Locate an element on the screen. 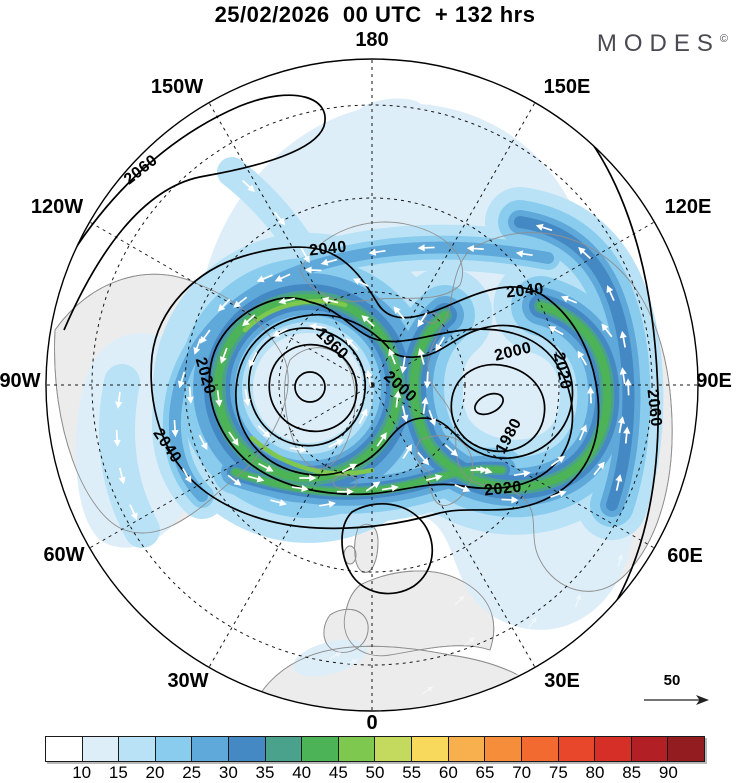 The width and height of the screenshot is (750, 783). colorbar-tick: 65 is located at coordinates (485, 773).